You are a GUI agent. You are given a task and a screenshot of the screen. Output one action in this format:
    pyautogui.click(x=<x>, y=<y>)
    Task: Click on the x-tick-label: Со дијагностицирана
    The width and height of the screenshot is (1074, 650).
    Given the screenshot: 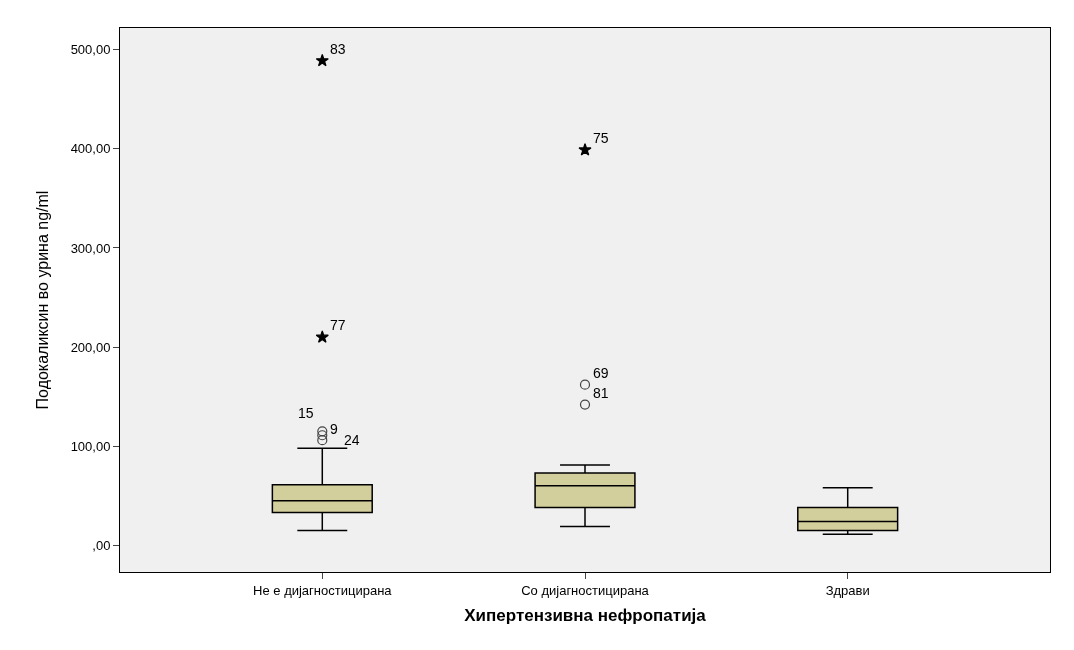 What is the action you would take?
    pyautogui.click(x=585, y=590)
    